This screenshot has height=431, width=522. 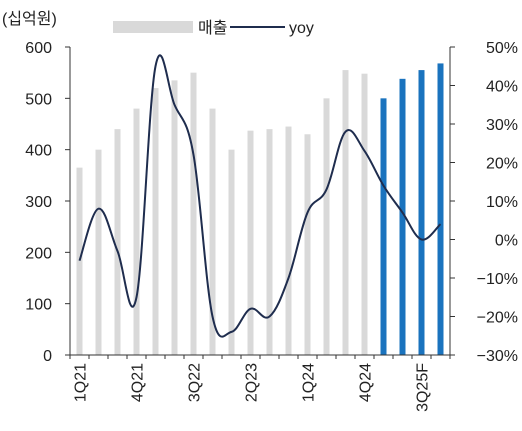 I want to click on bar-4Q23, so click(x=288, y=240).